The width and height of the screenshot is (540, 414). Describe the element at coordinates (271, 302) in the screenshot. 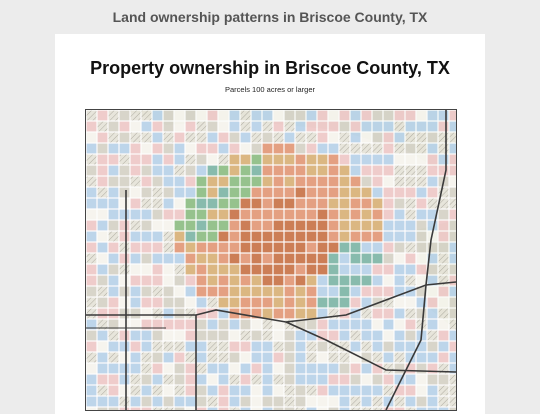

I see `highway-east-west` at that location.